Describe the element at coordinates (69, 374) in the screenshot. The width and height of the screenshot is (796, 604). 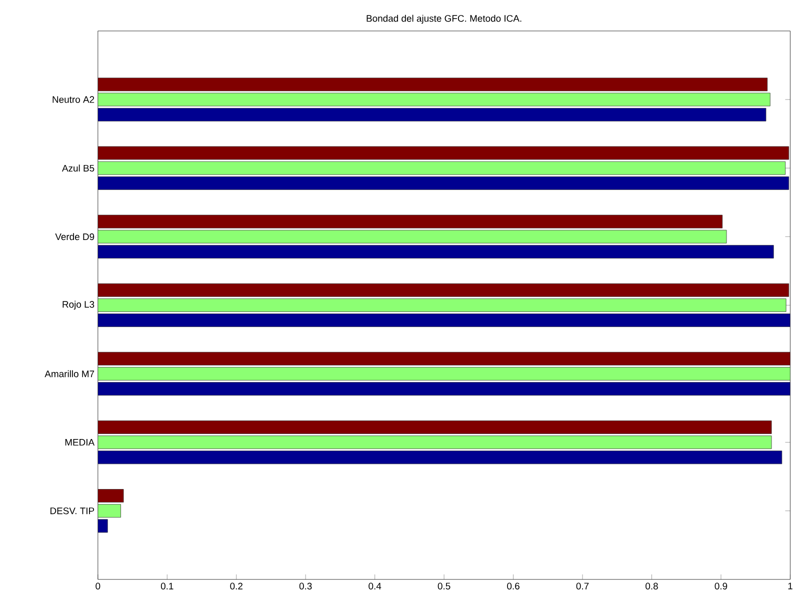
I see `y-tick-label: Amarillo M7` at that location.